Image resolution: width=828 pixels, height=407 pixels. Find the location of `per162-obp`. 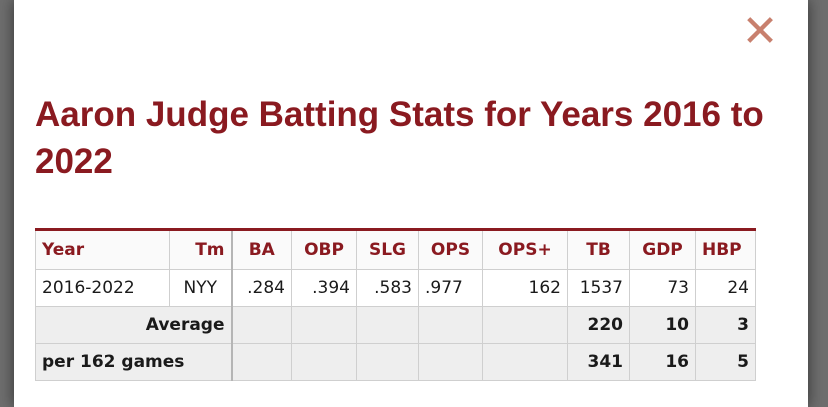

per162-obp is located at coordinates (324, 362).